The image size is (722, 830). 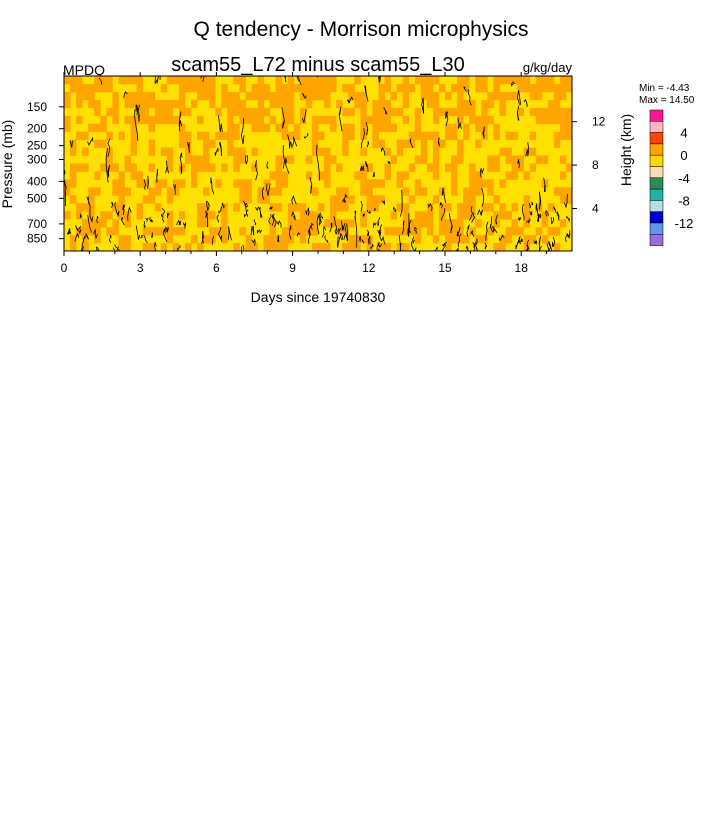 I want to click on y-tick-label: 850, so click(x=37, y=239).